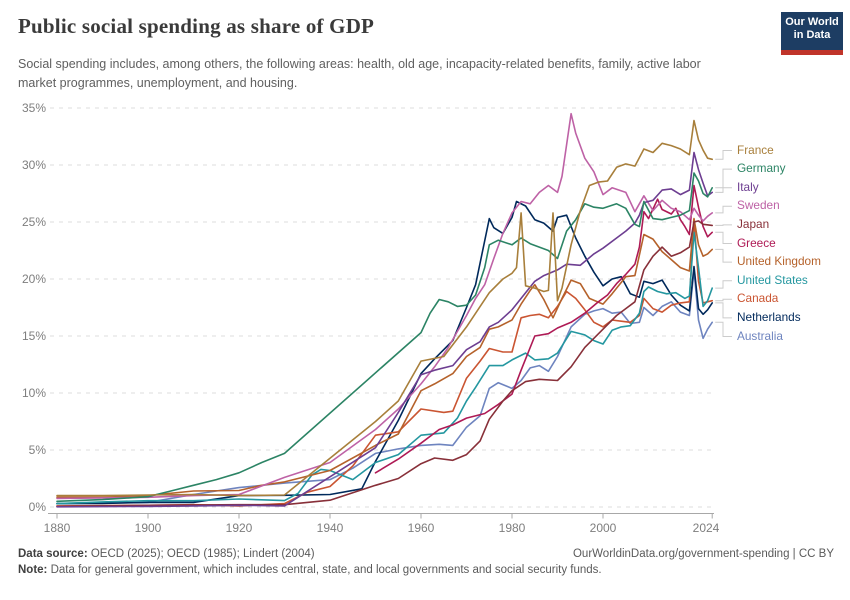  Describe the element at coordinates (34, 279) in the screenshot. I see `y-axis-tick-label: 20%` at that location.